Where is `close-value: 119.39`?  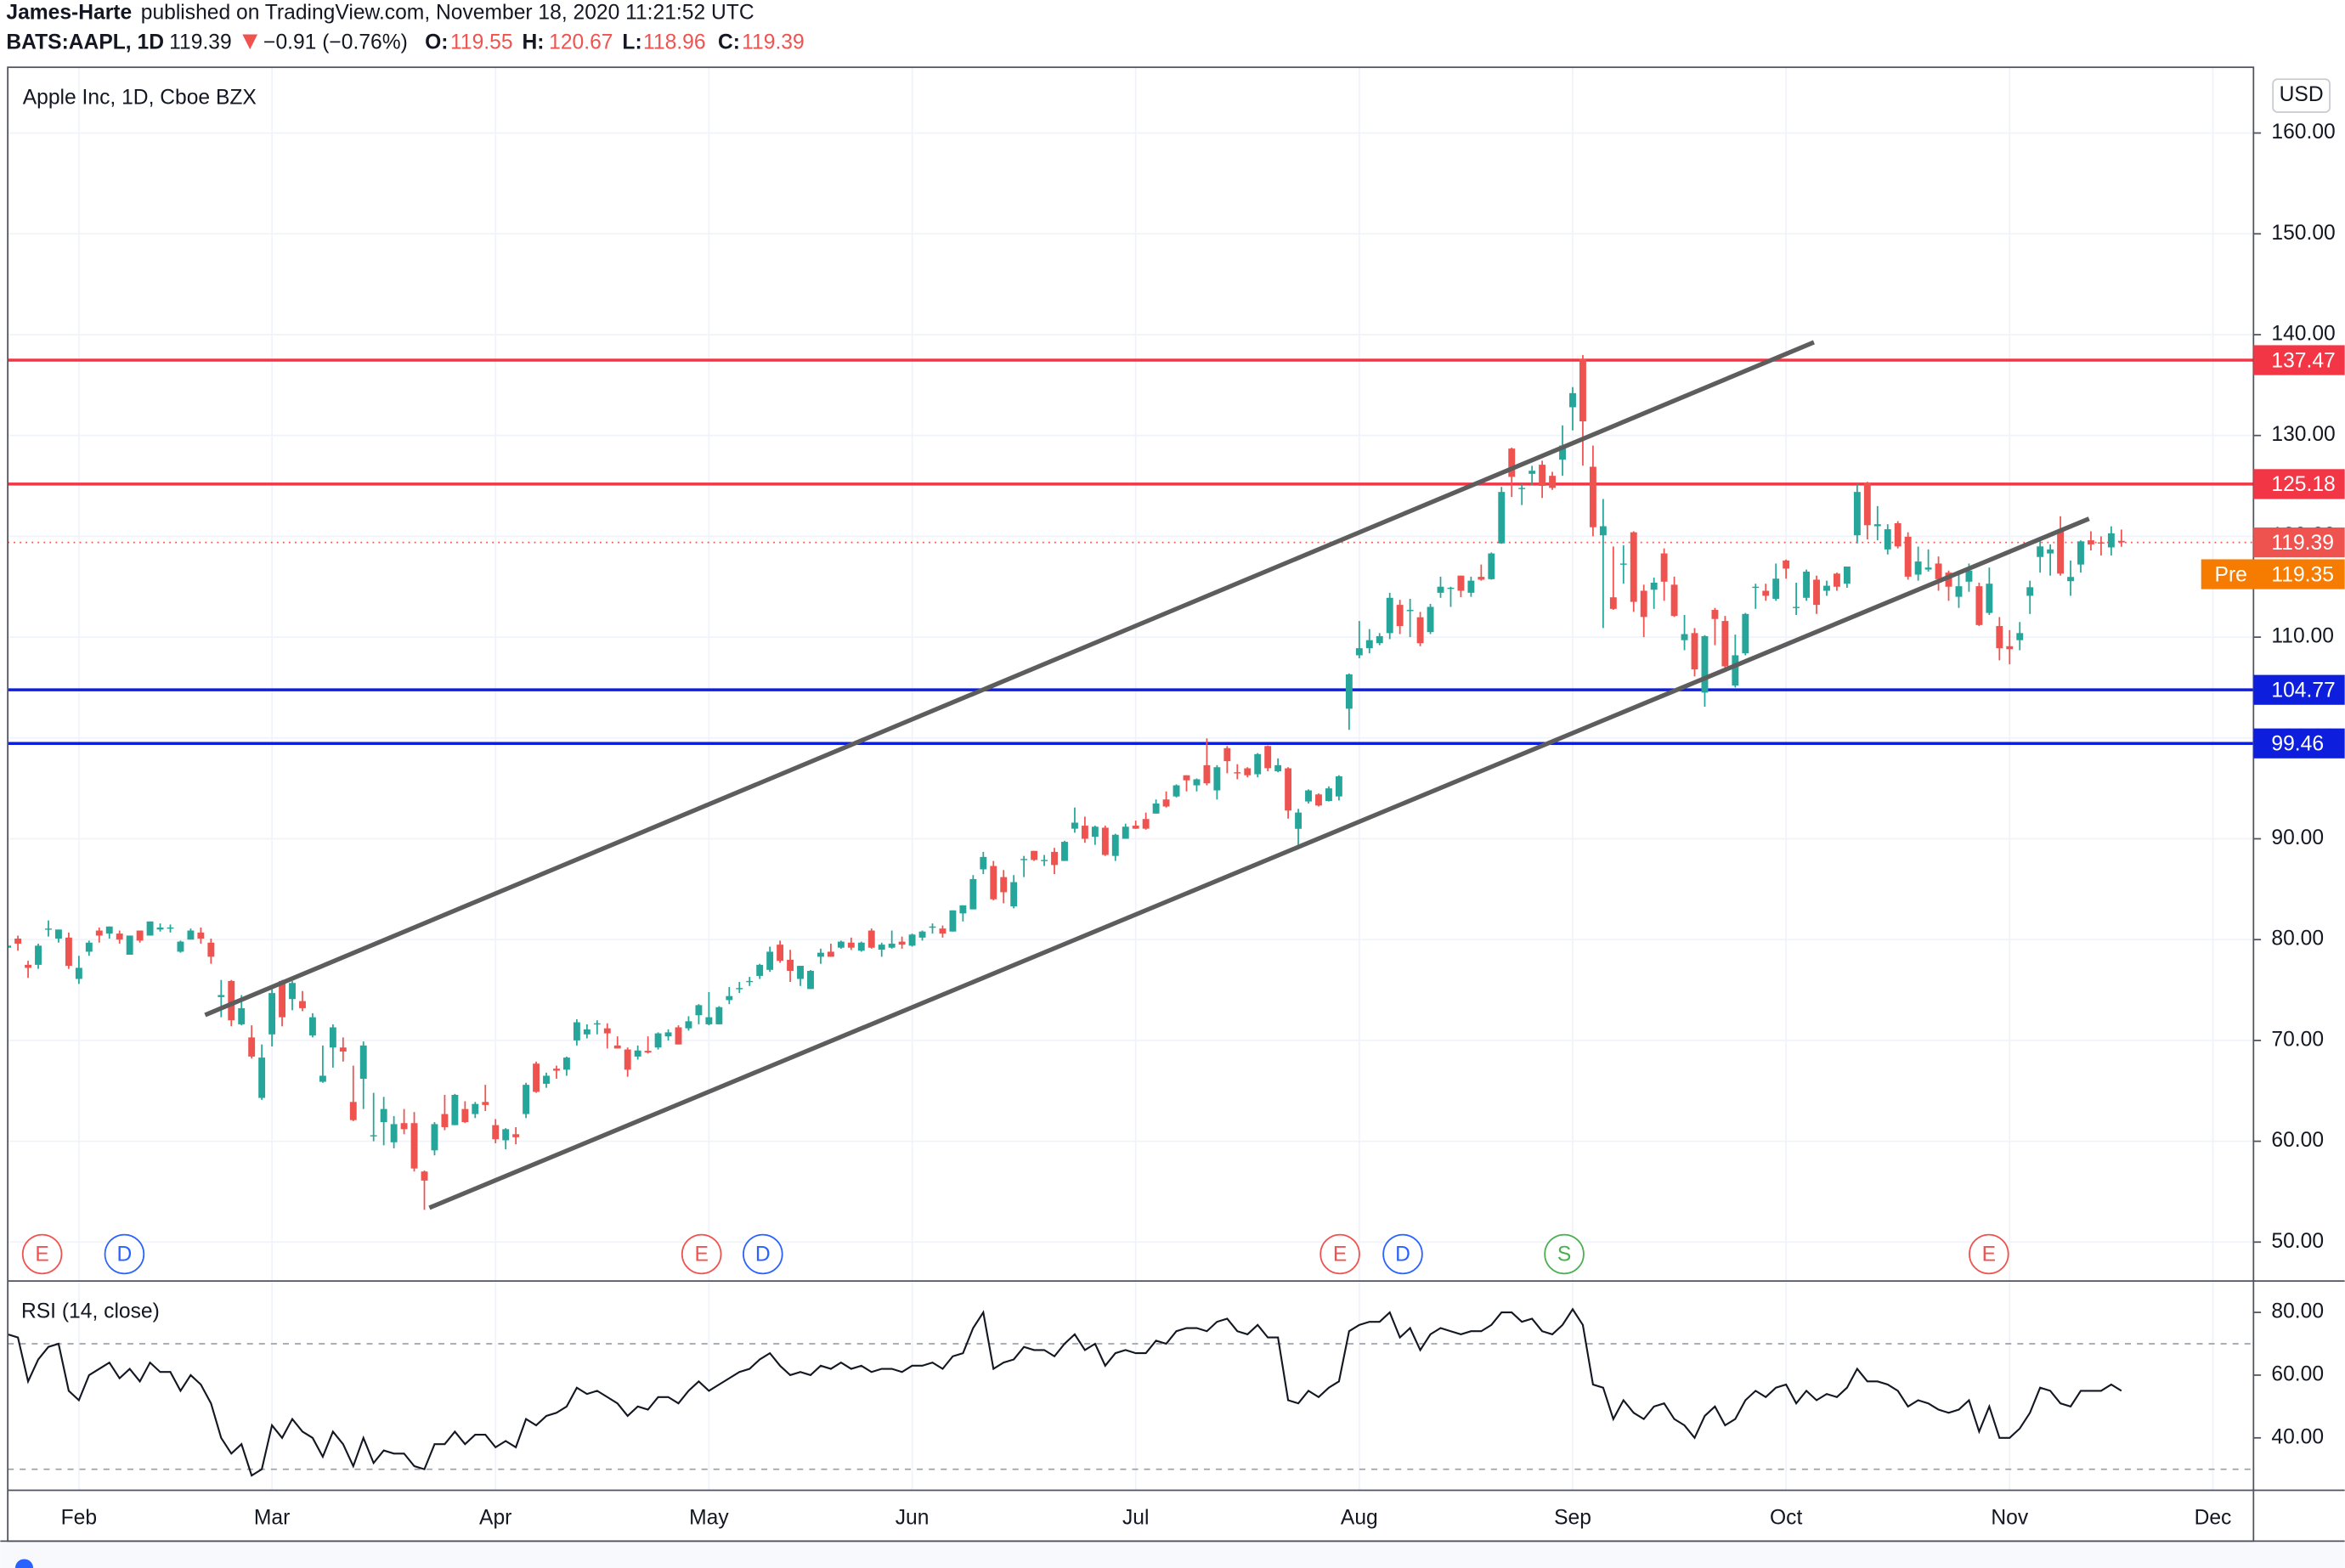 close-value: 119.39 is located at coordinates (773, 43).